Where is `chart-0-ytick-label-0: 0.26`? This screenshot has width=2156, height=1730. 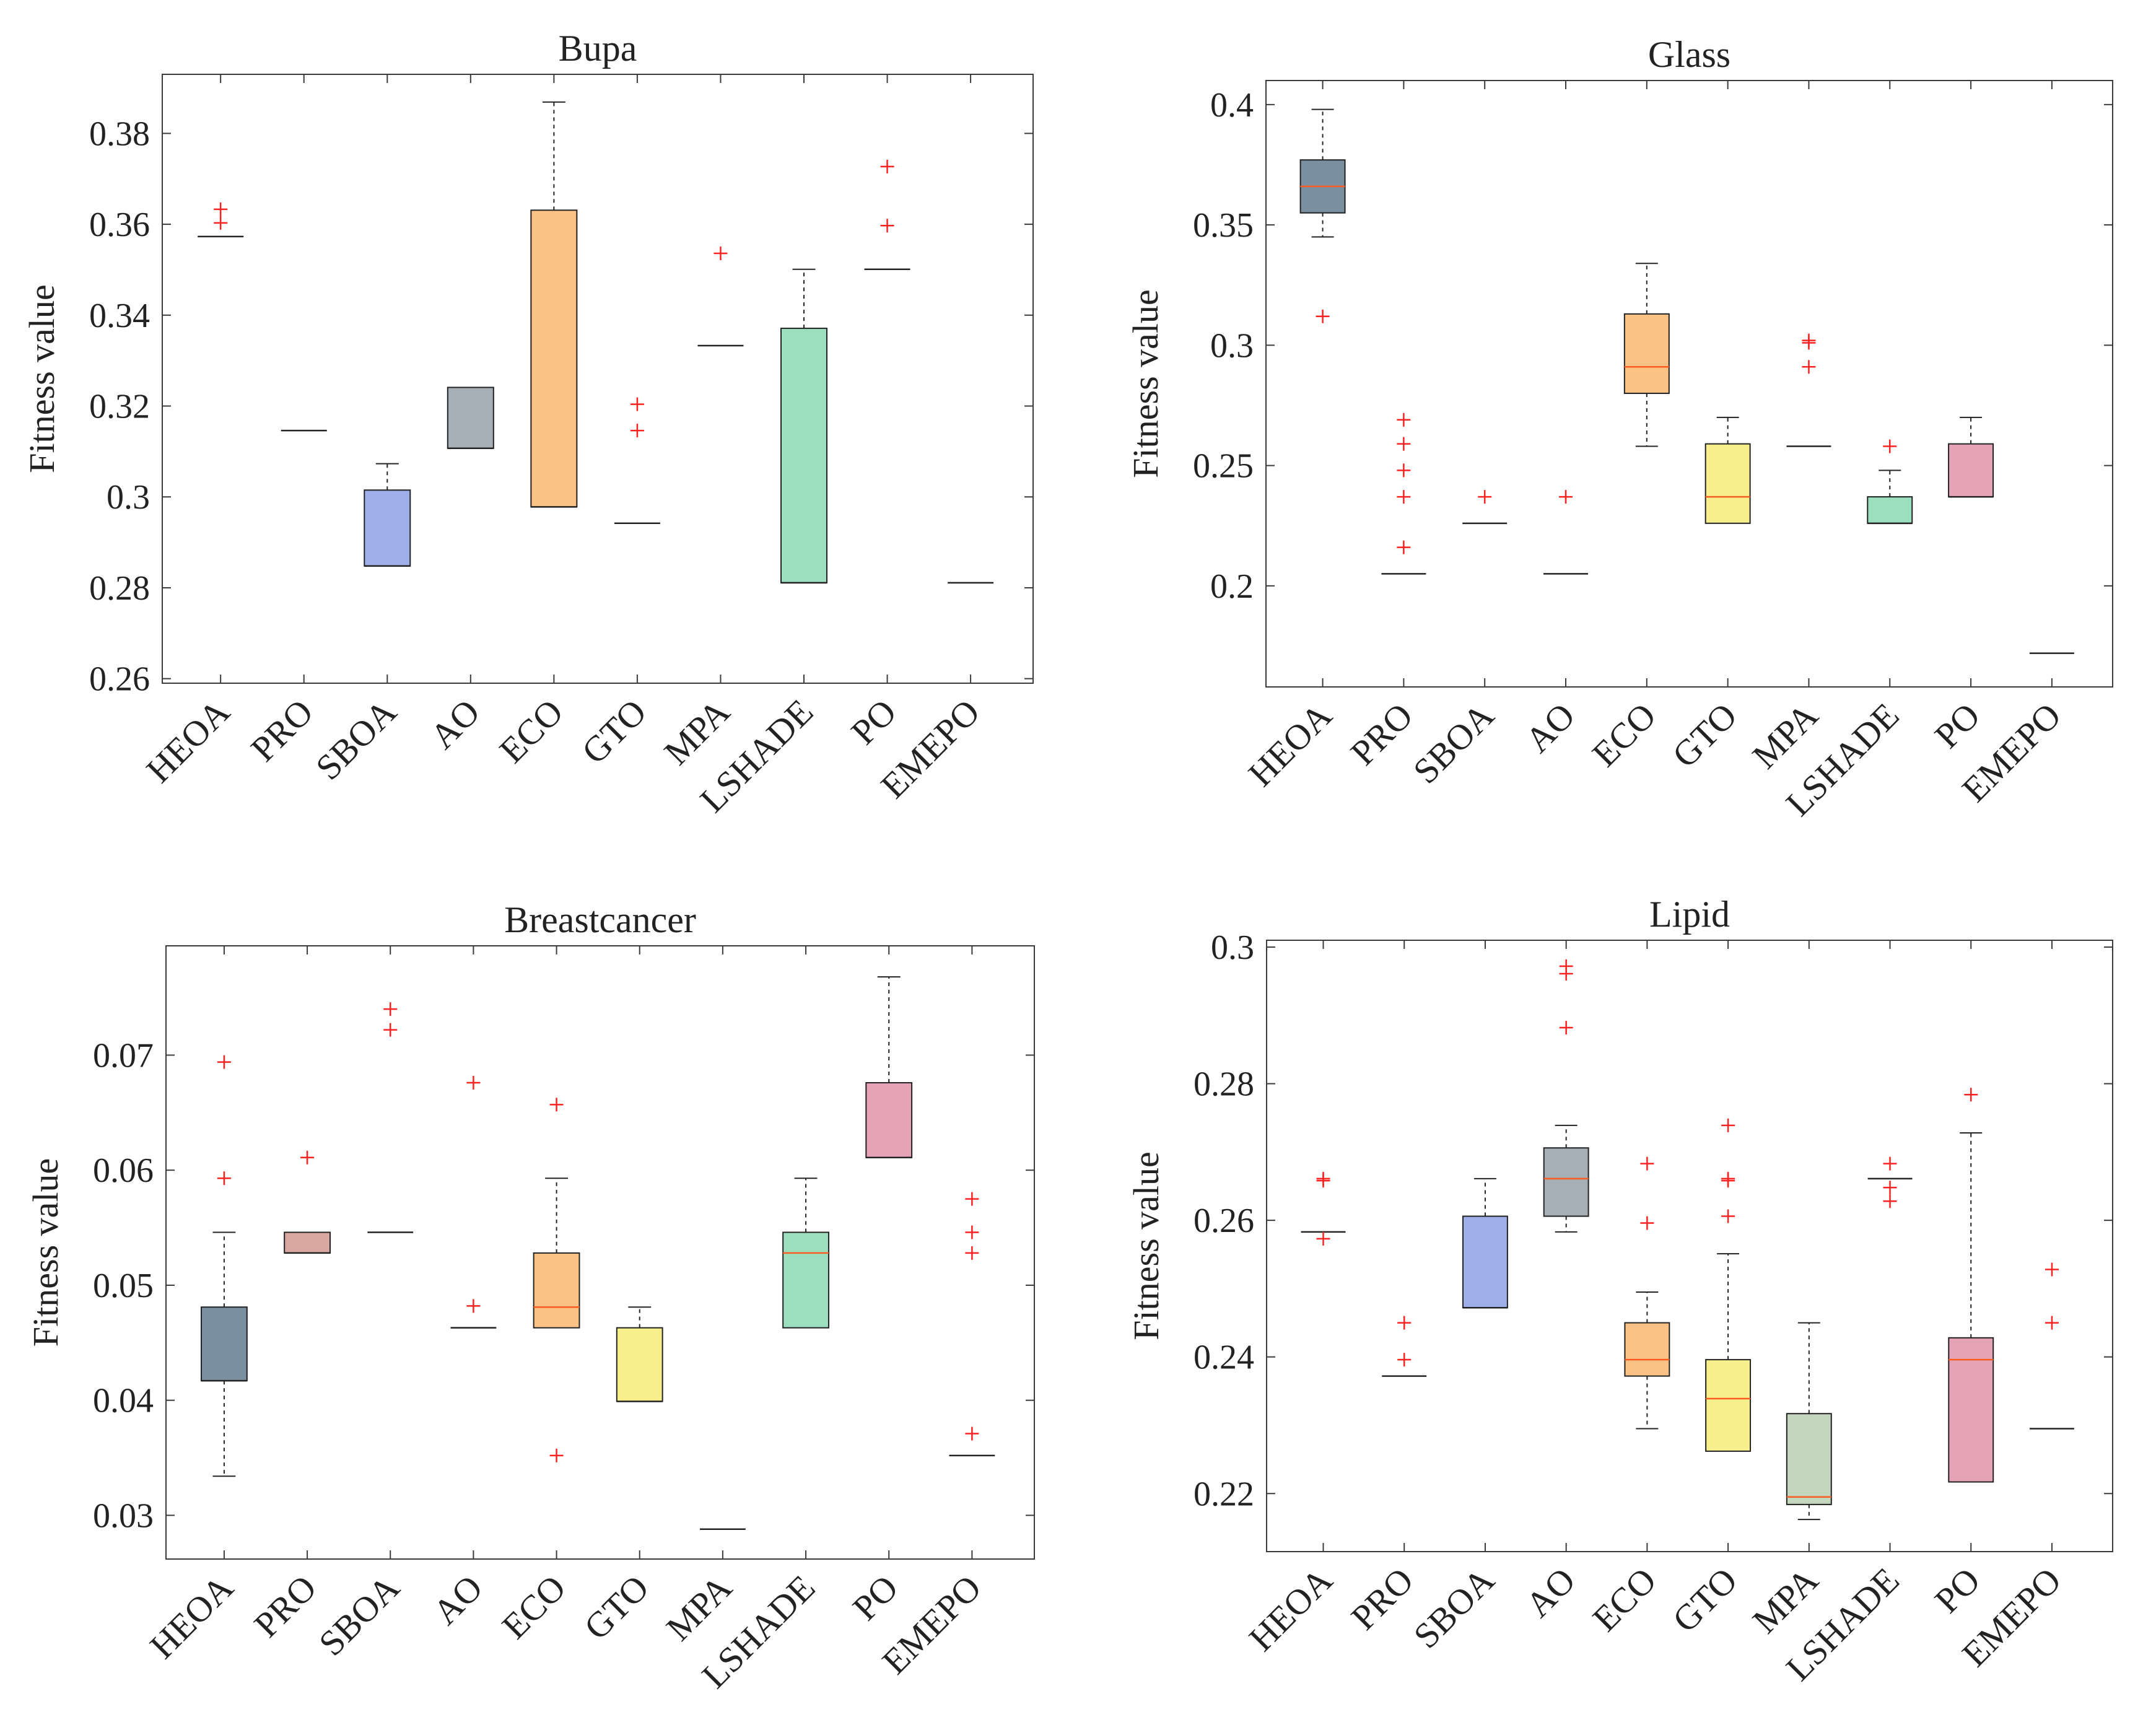
chart-0-ytick-label-0: 0.26 is located at coordinates (120, 680).